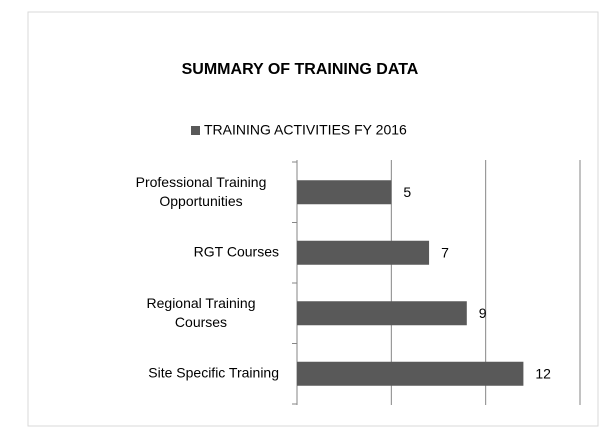 This screenshot has width=612, height=439. Describe the element at coordinates (445, 252) in the screenshot. I see `data-label: 7` at that location.